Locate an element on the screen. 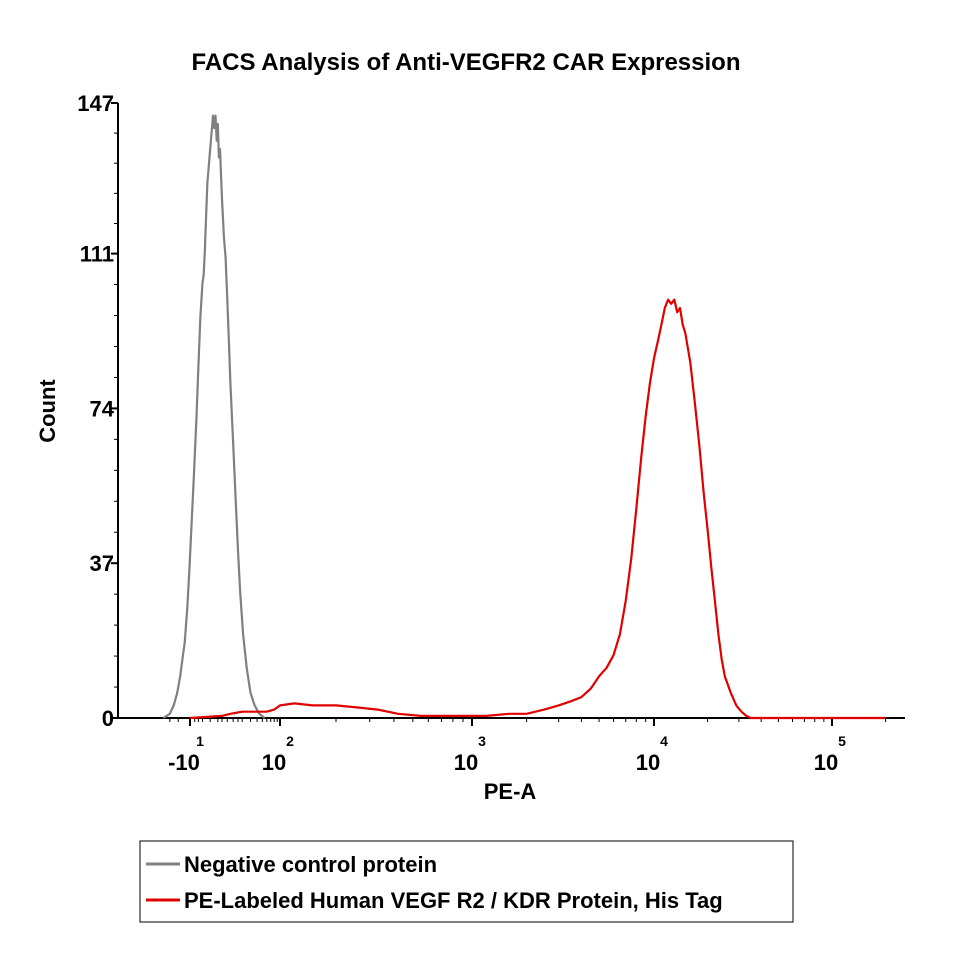 This screenshot has height=964, width=964. legend-box is located at coordinates (466, 881).